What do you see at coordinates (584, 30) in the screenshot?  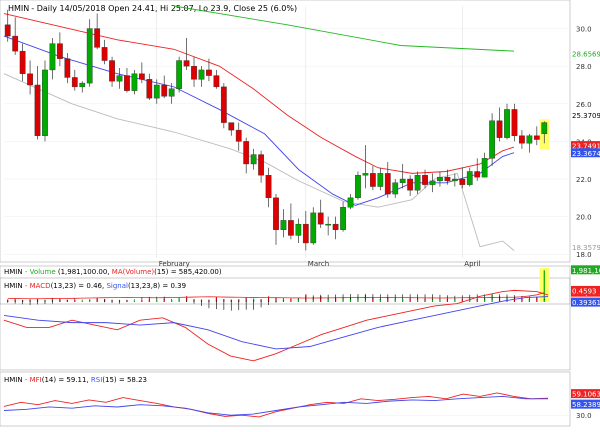 I see `price-tick-label: 30.0` at bounding box center [584, 30].